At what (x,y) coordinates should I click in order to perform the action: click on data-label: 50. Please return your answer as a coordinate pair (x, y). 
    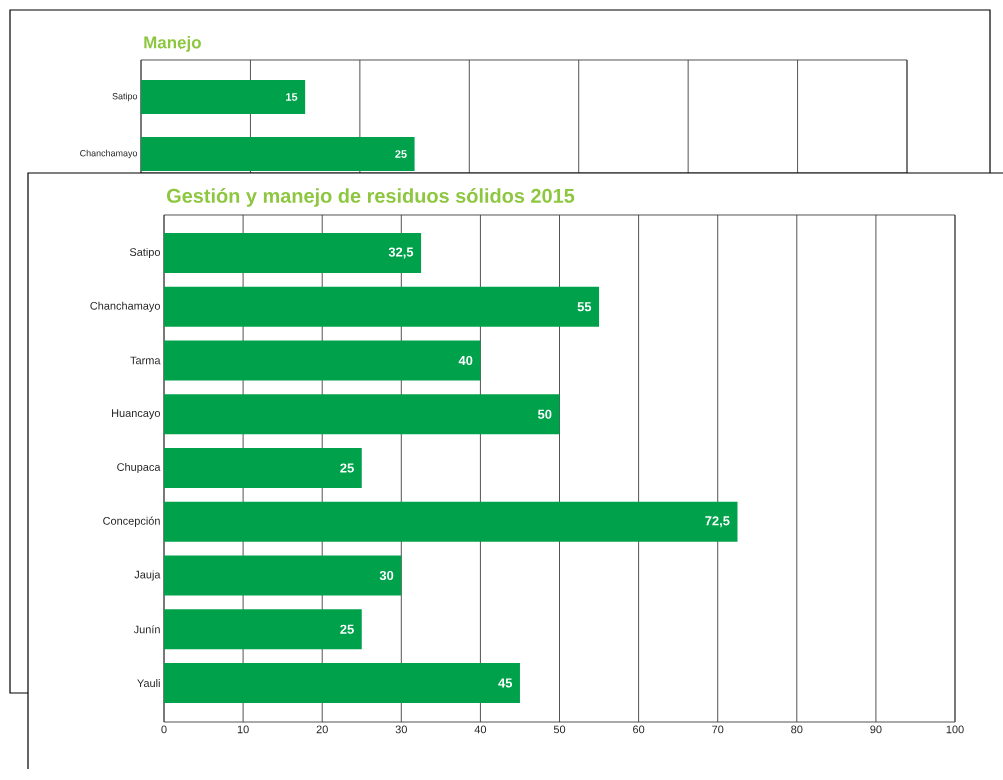
    Looking at the image, I should click on (544, 414).